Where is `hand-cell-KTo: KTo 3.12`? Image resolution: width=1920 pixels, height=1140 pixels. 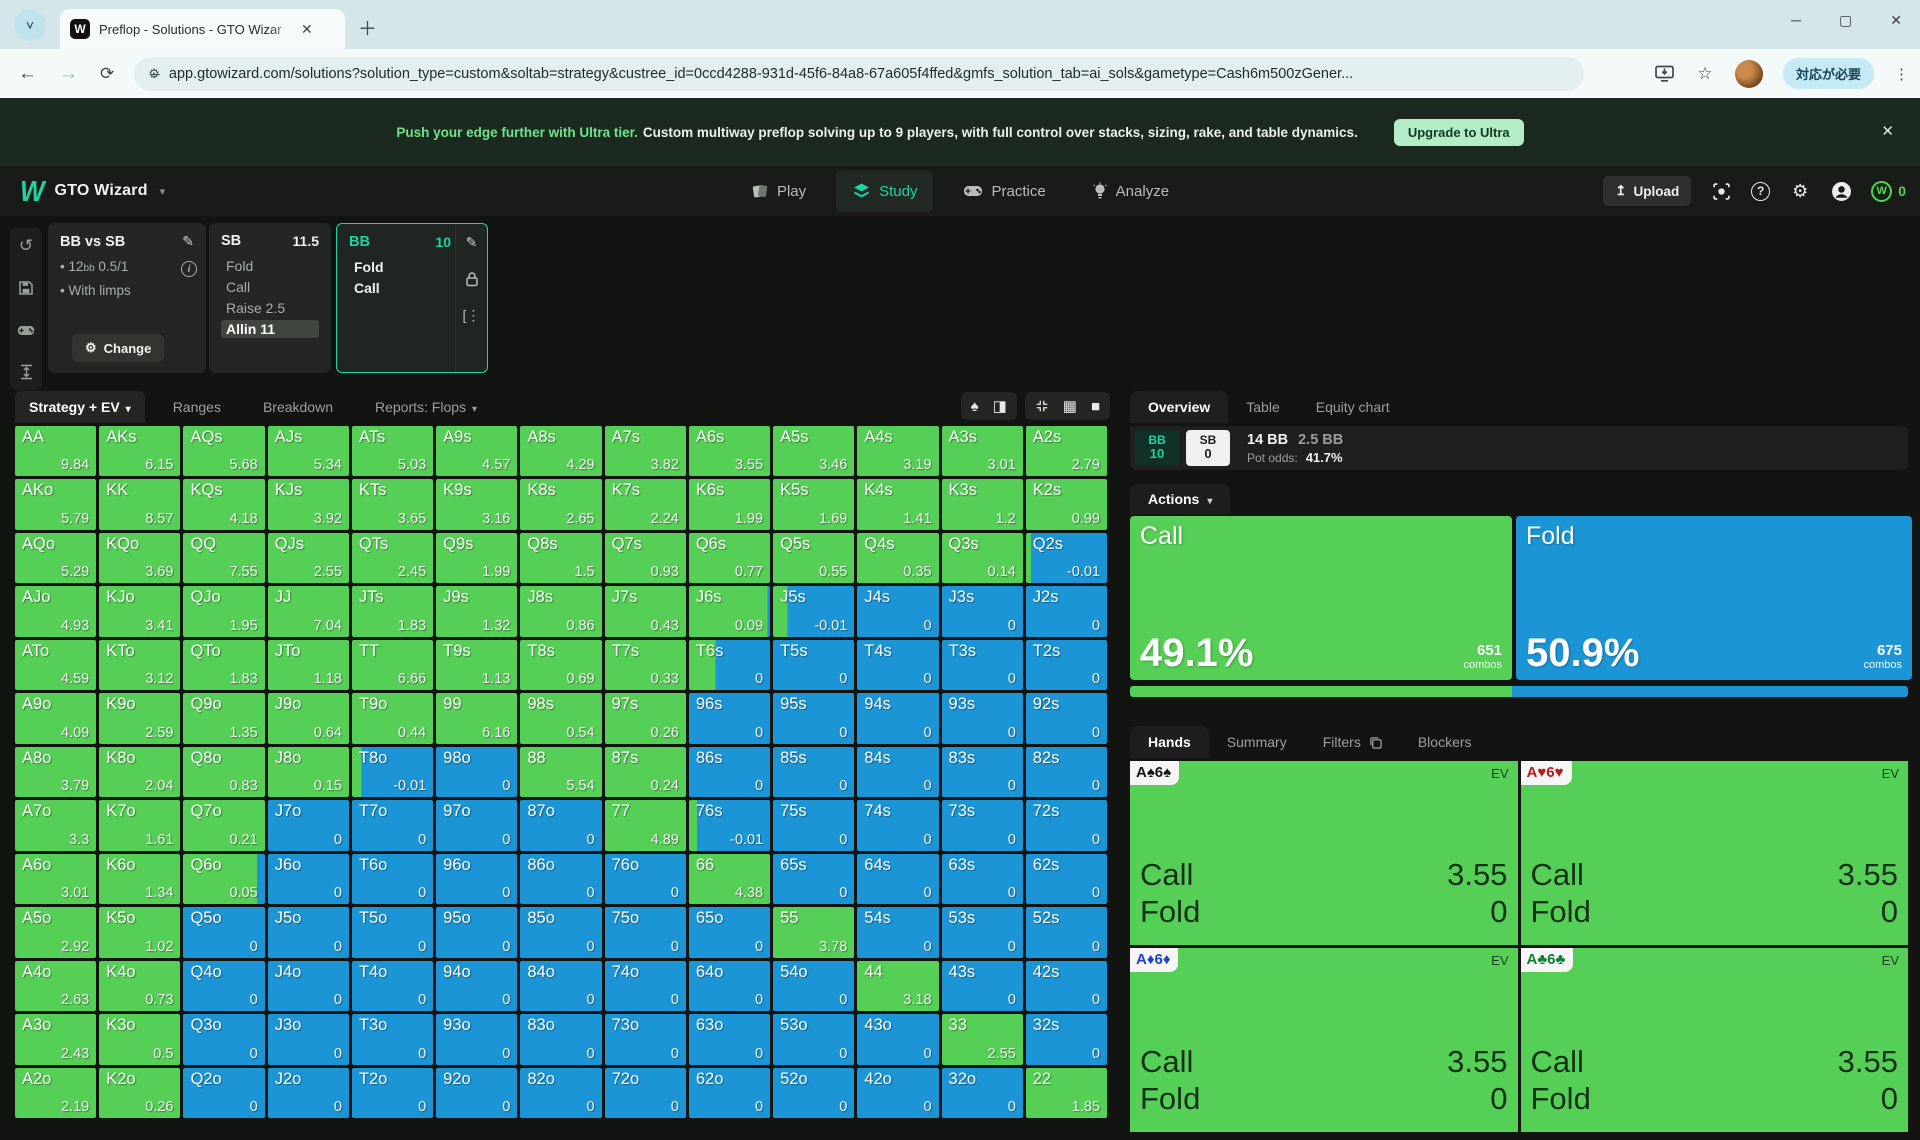
hand-cell-KTo: KTo 3.12 is located at coordinates (140, 665).